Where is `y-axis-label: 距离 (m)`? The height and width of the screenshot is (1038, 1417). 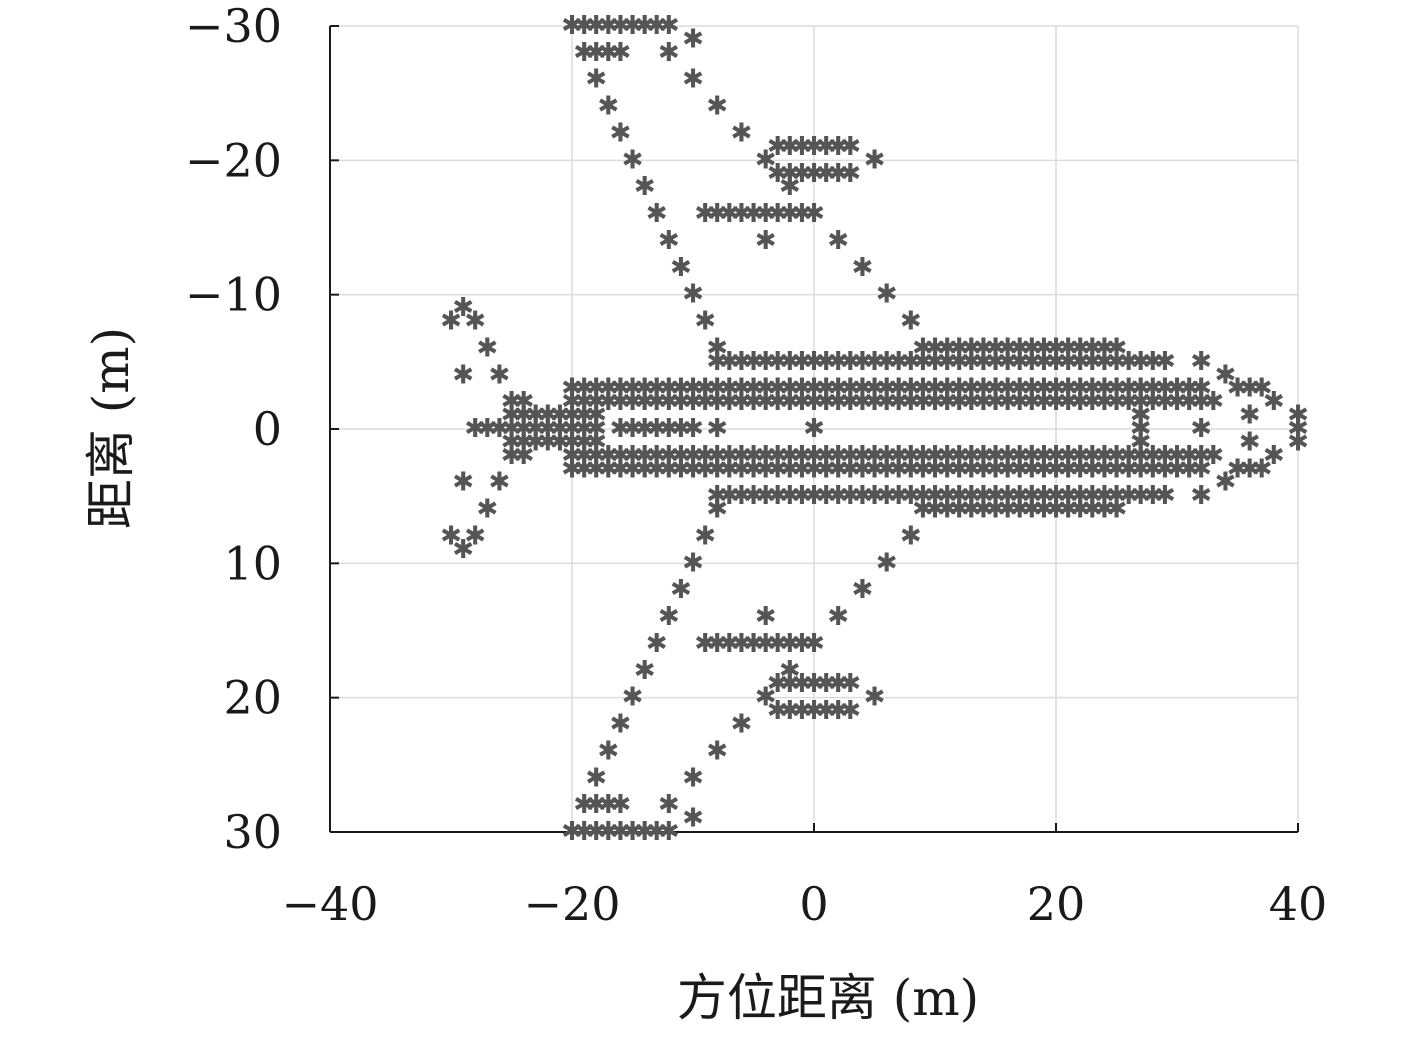
y-axis-label: 距离 (m) is located at coordinates (111, 428).